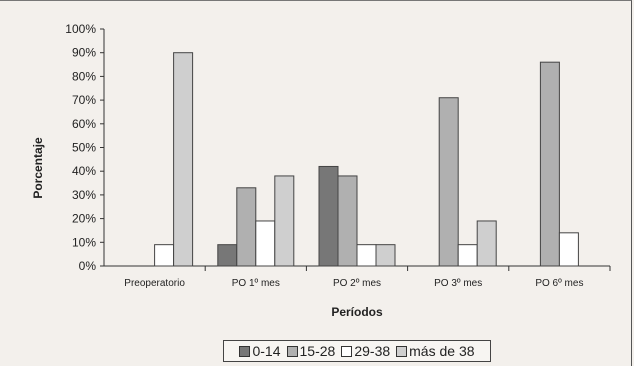 Image resolution: width=634 pixels, height=366 pixels. Describe the element at coordinates (372, 351) in the screenshot. I see `legend-label: 29-38` at that location.